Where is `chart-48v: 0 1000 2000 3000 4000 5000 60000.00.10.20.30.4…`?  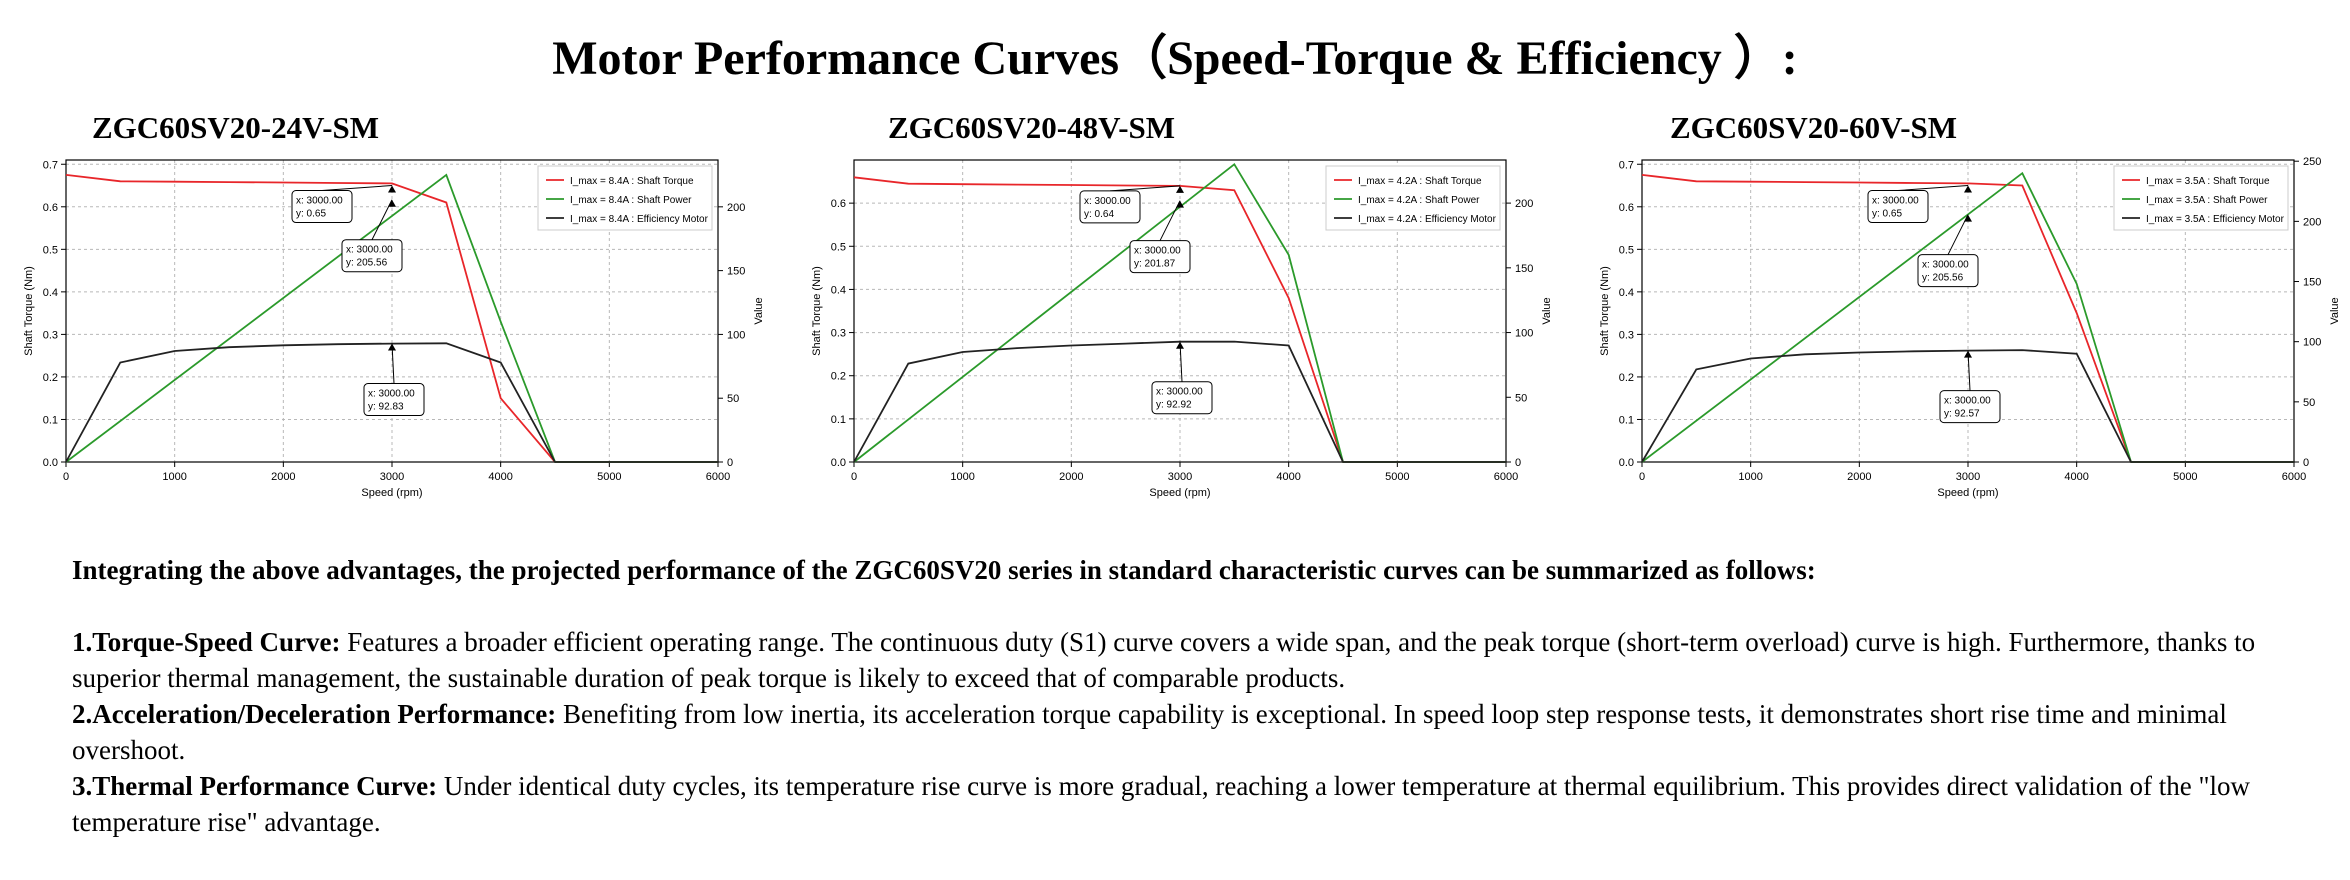 chart-48v: 0 1000 2000 3000 4000 5000 60000.00.10.20.30.4… is located at coordinates (1182, 329).